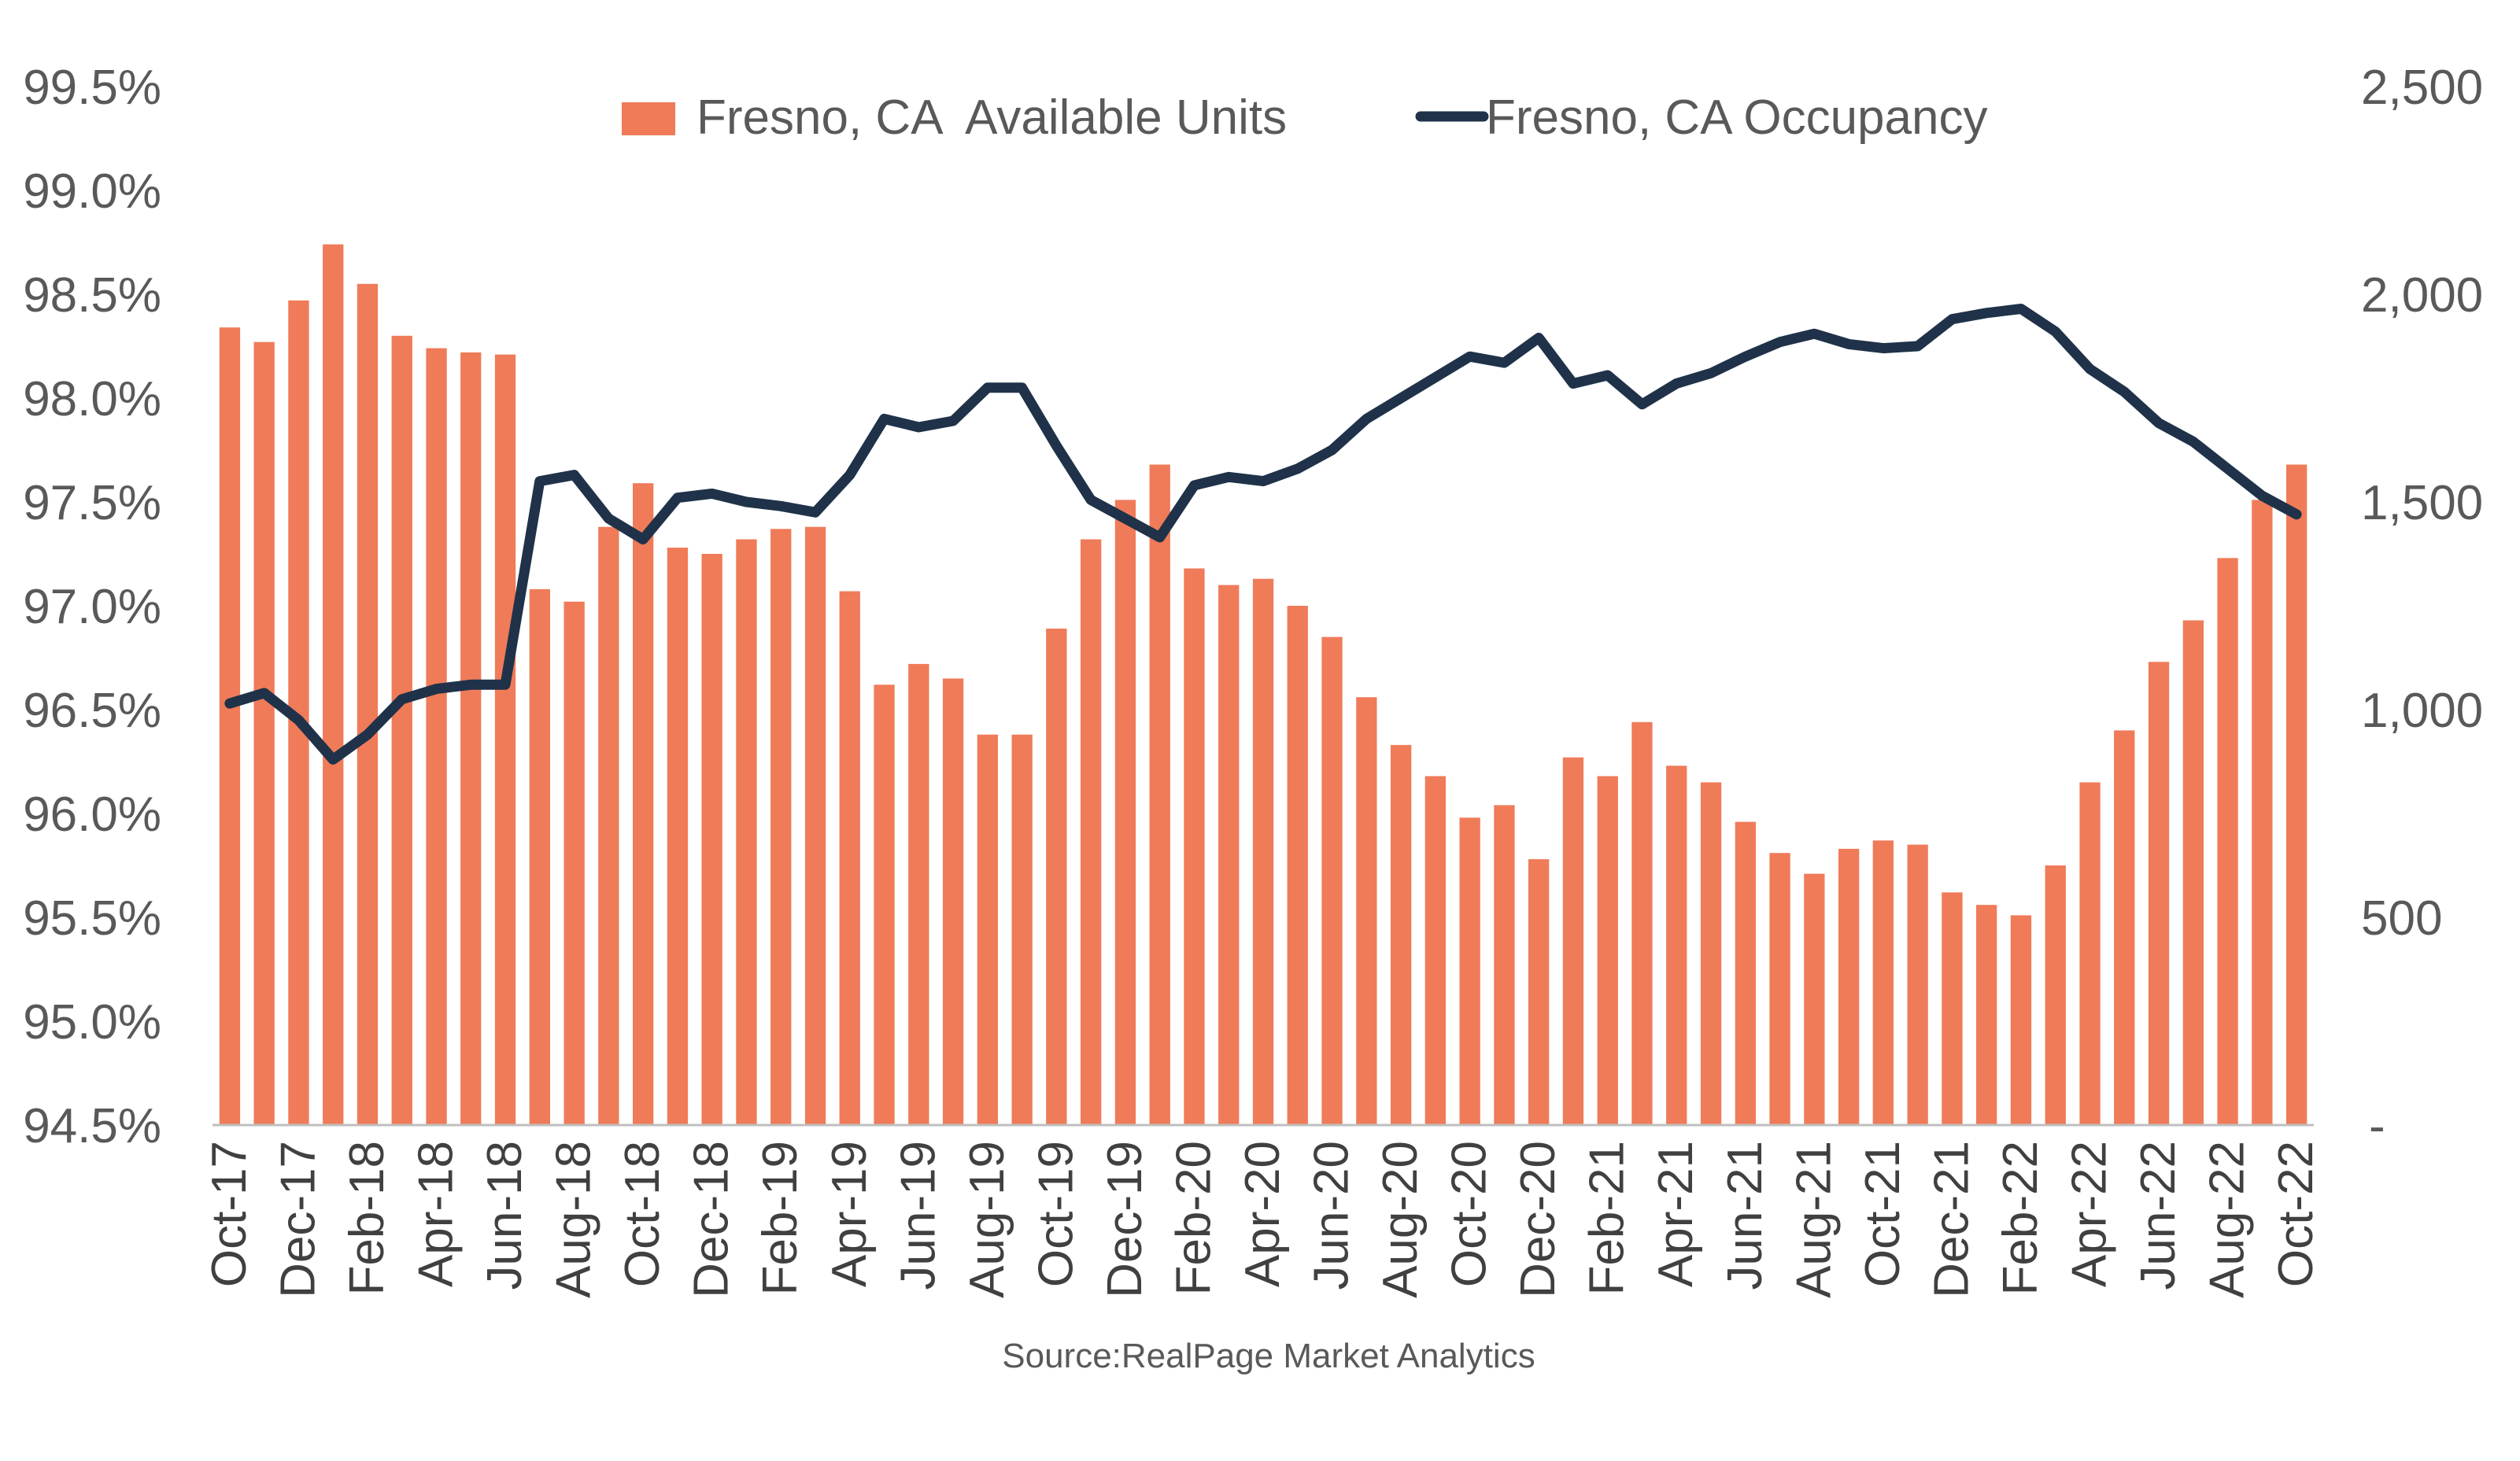 This screenshot has height=1461, width=2520. Describe the element at coordinates (987, 1220) in the screenshot. I see `x-tick-label: Aug-19` at that location.